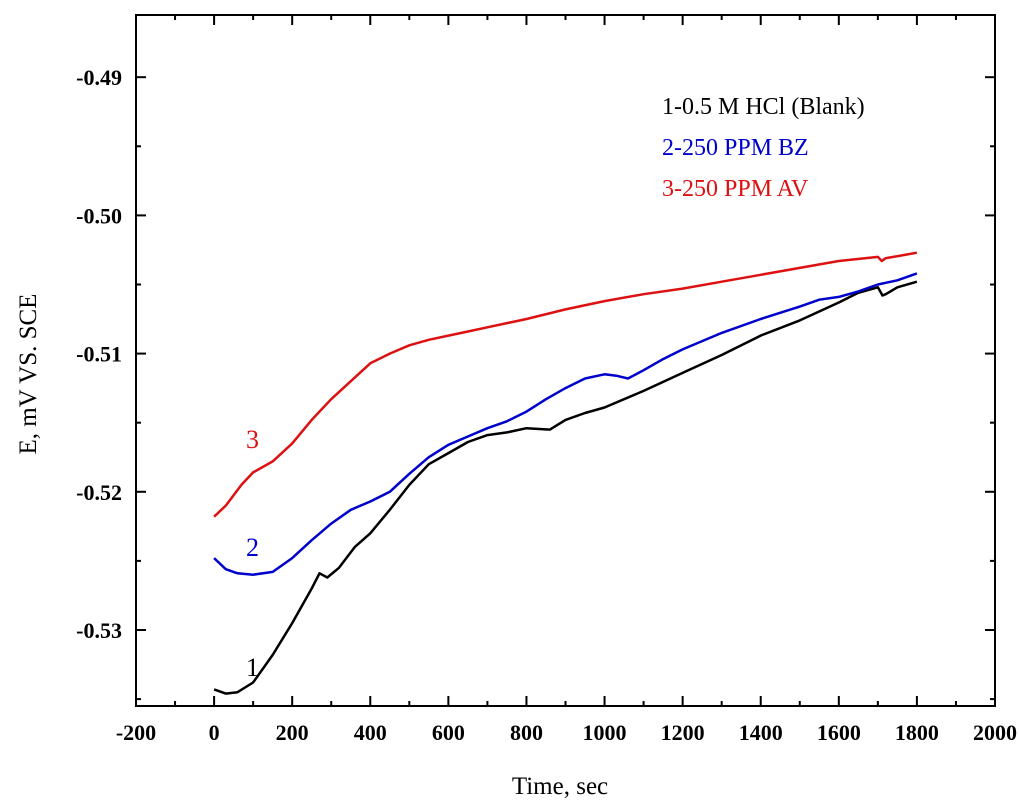 The height and width of the screenshot is (806, 1019). What do you see at coordinates (252, 547) in the screenshot?
I see `curve-label-2: 2` at bounding box center [252, 547].